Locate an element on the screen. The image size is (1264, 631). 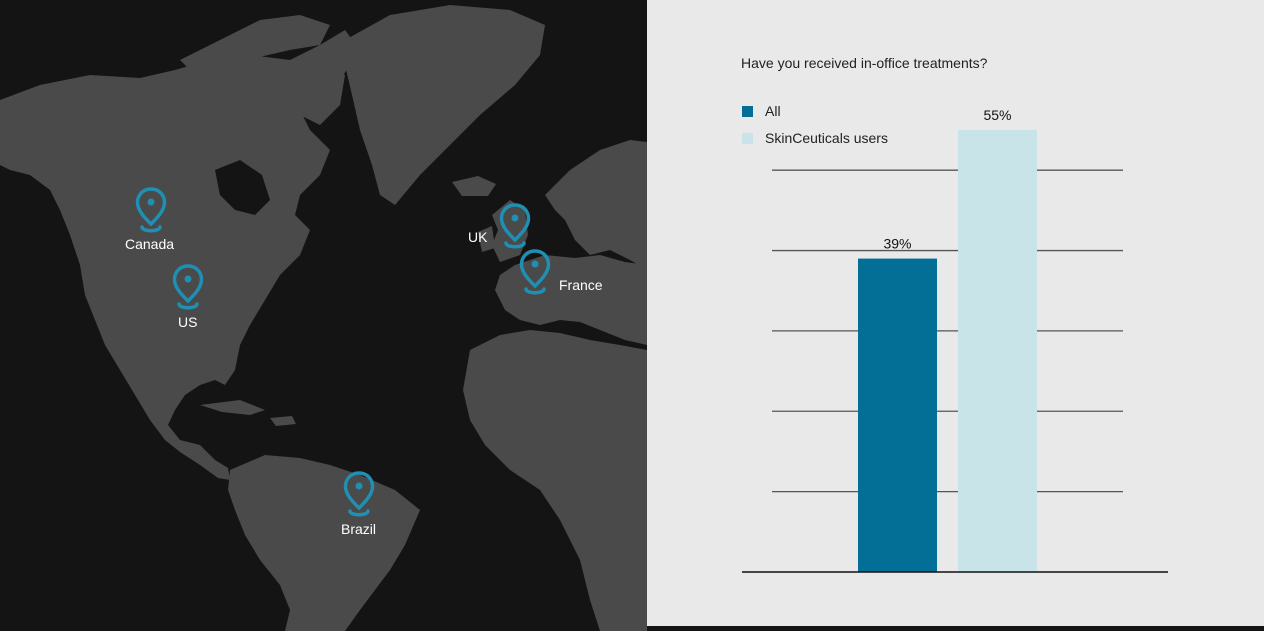
marker-label-brazil: Brazil is located at coordinates (359, 529).